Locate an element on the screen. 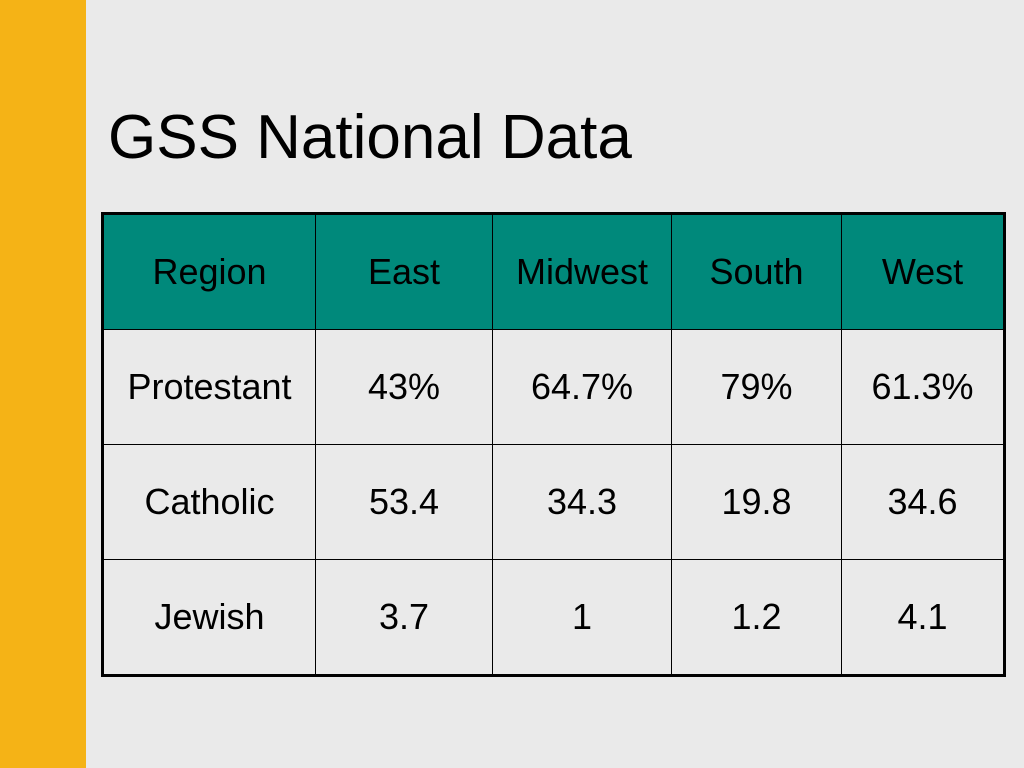 Image resolution: width=1024 pixels, height=768 pixels. header-south: South is located at coordinates (756, 271).